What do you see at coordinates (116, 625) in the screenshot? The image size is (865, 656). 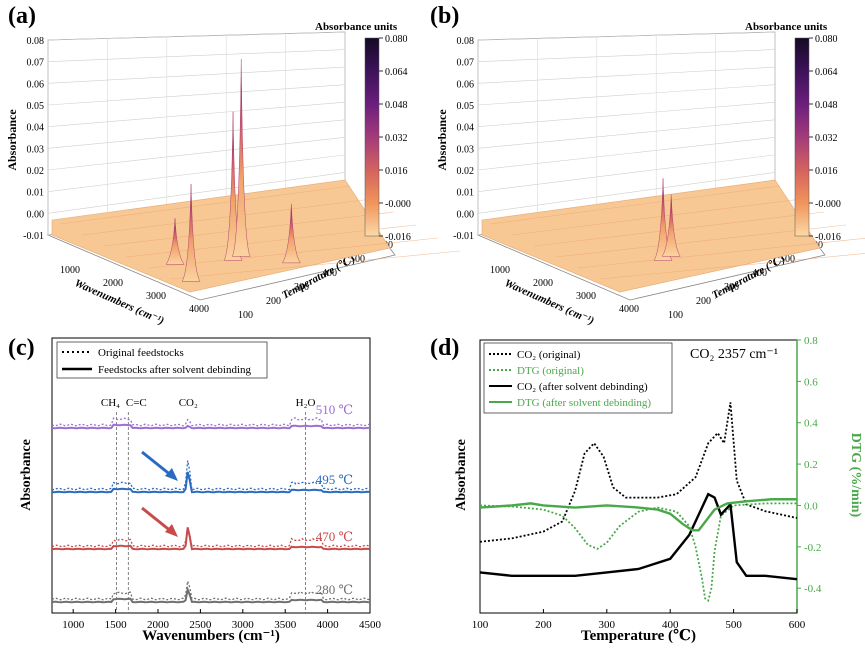 I see `x-tick-label: 1500` at bounding box center [116, 625].